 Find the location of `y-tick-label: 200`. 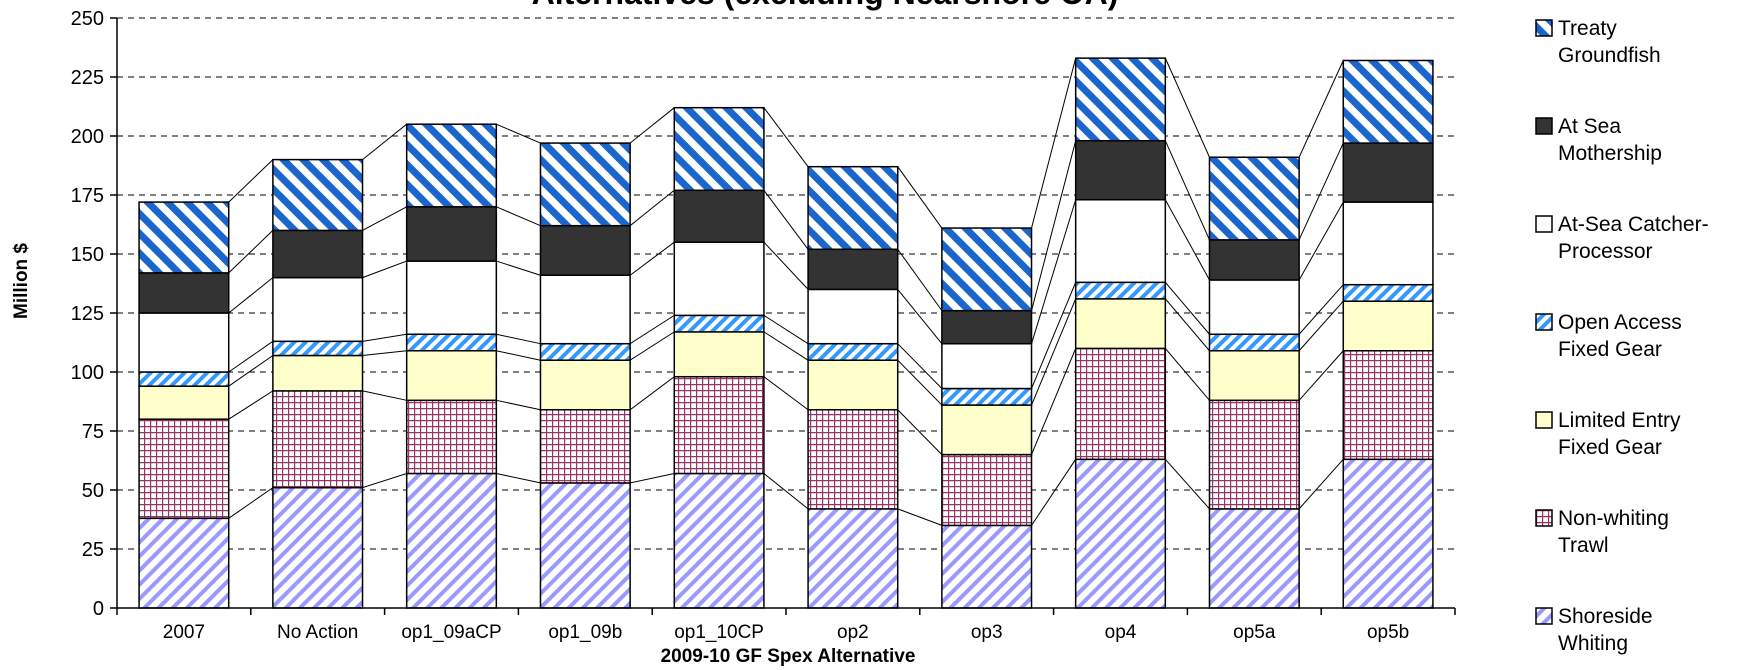

y-tick-label: 200 is located at coordinates (87, 137).